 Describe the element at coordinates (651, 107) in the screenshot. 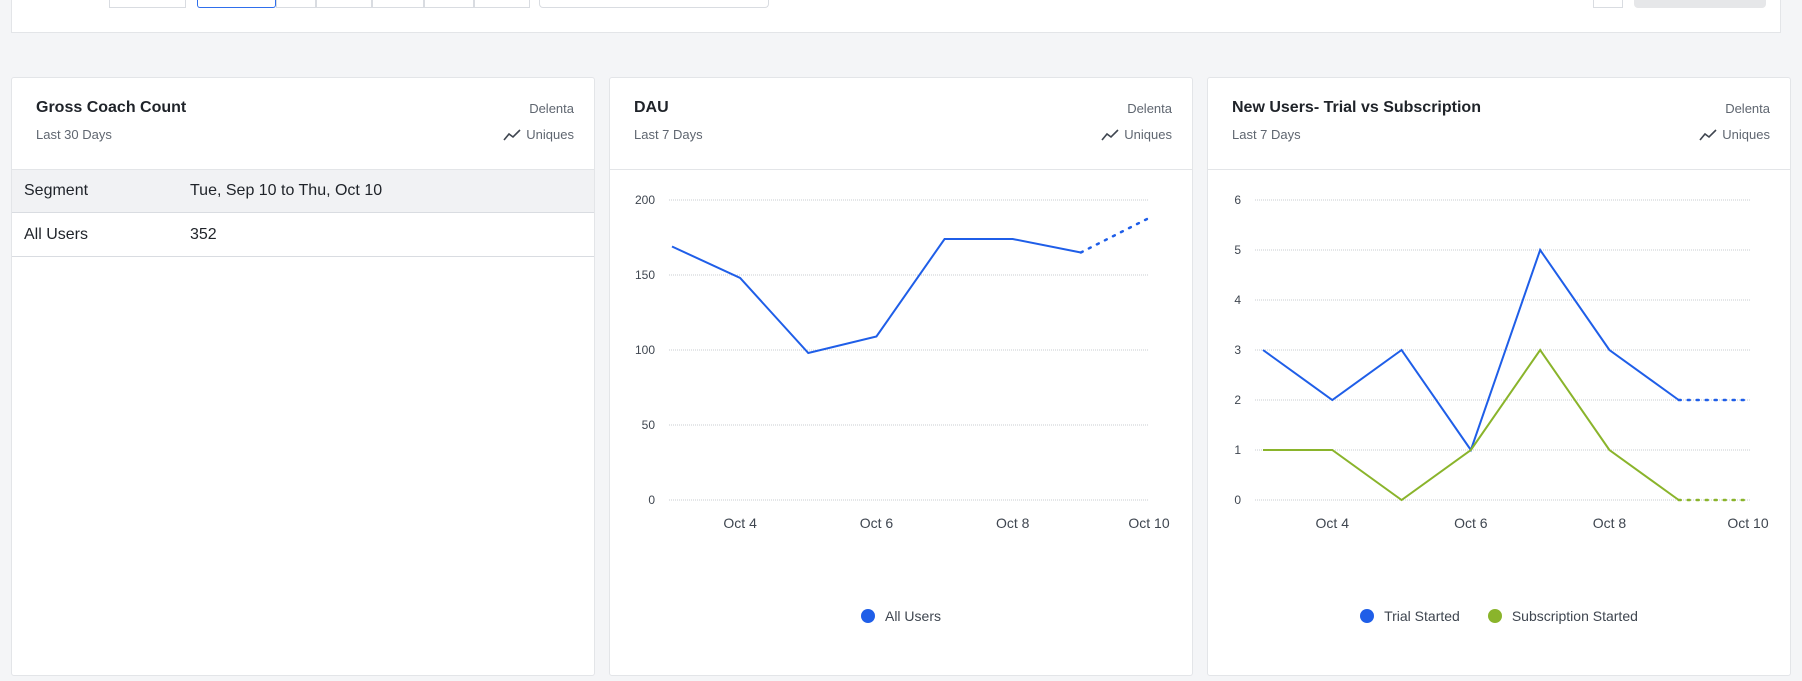

I see `card-title: DAU` at that location.